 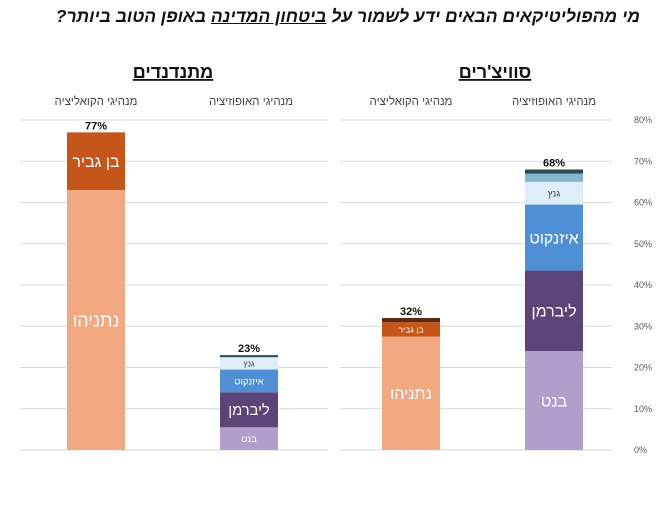 I want to click on question-text-underlined: ביטחון המדינה, so click(x=268, y=16).